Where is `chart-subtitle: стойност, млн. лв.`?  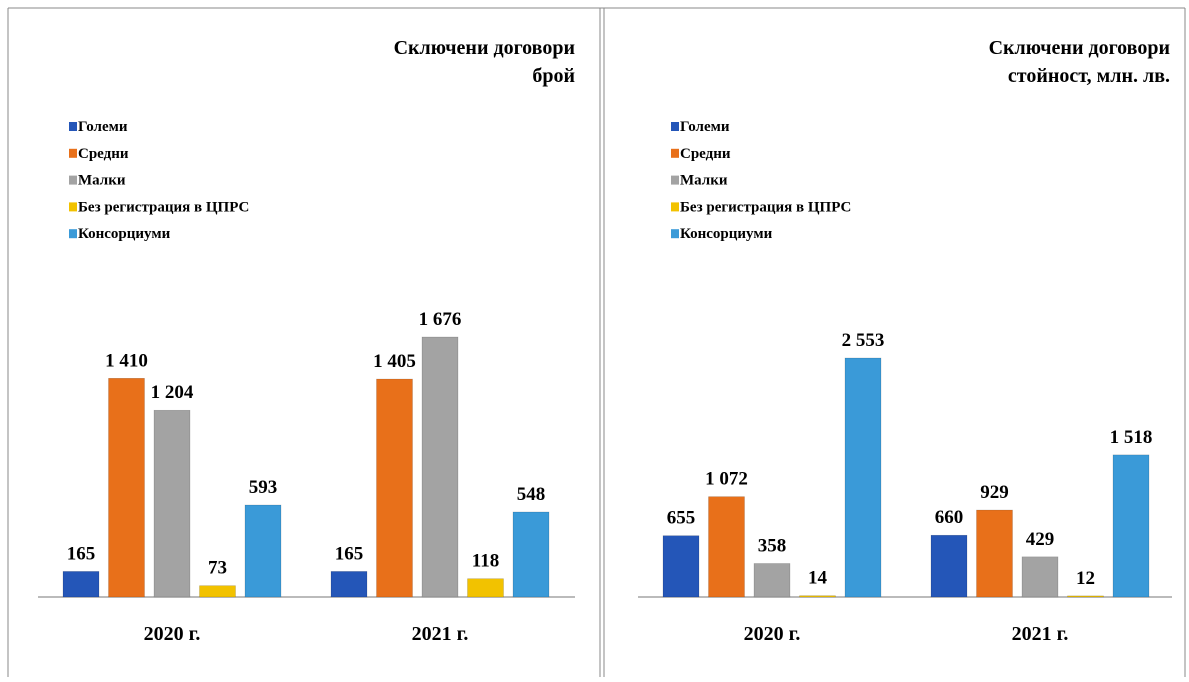
chart-subtitle: стойност, млн. лв. is located at coordinates (1089, 76).